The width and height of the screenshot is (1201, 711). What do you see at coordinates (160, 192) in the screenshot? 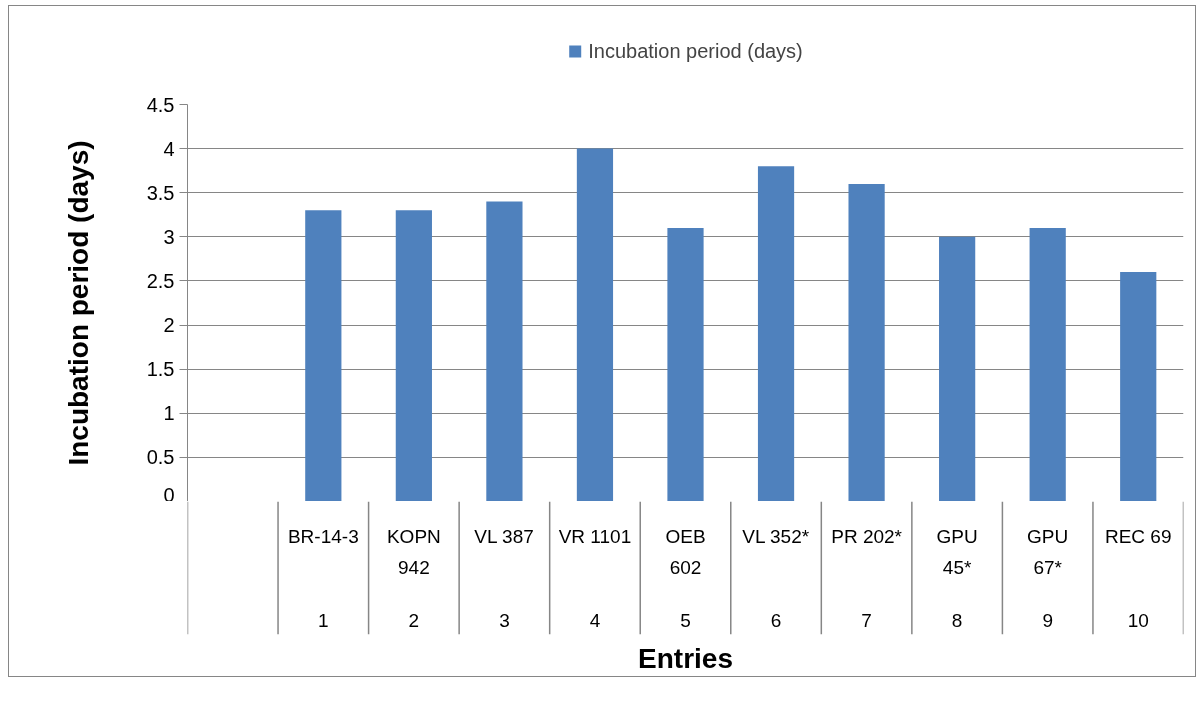
I see `y-tick-label: 3.5` at bounding box center [160, 192].